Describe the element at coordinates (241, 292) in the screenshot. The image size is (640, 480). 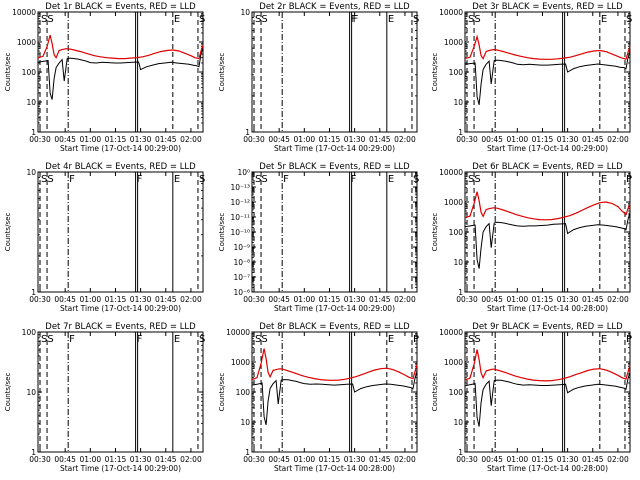
I see `y-tick-label: 10⁻⁶` at that location.